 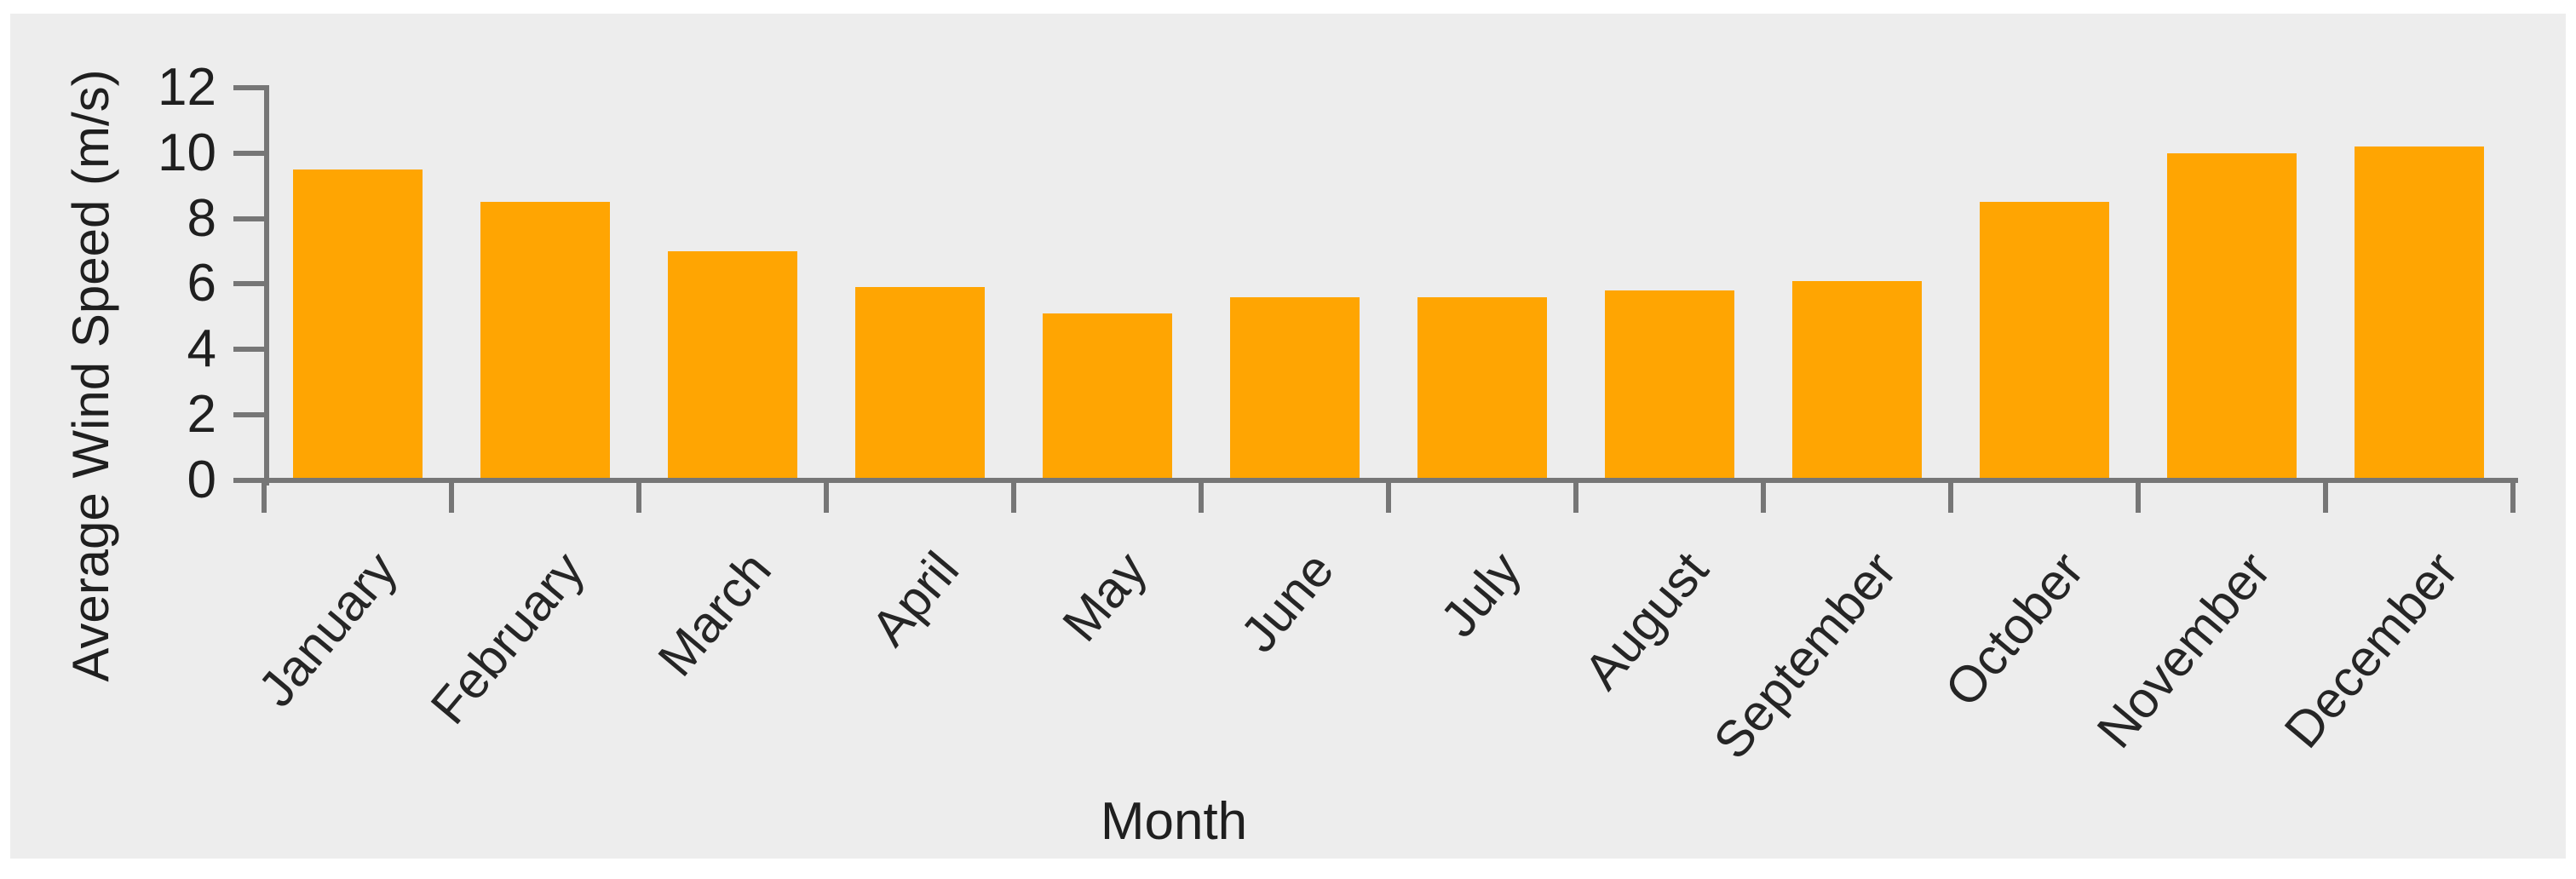 I want to click on bar-april, so click(x=920, y=383).